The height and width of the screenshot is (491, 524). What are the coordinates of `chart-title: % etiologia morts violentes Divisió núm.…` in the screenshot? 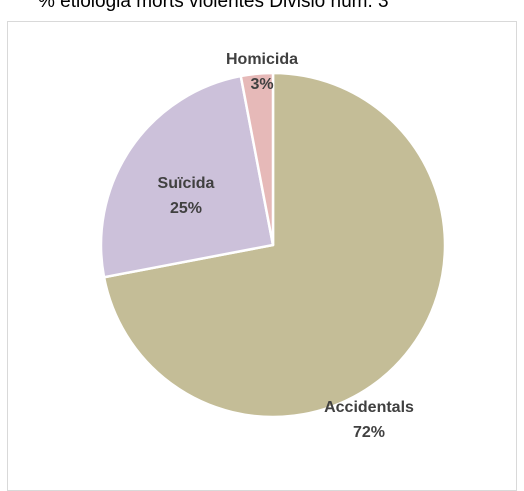 It's located at (213, 6).